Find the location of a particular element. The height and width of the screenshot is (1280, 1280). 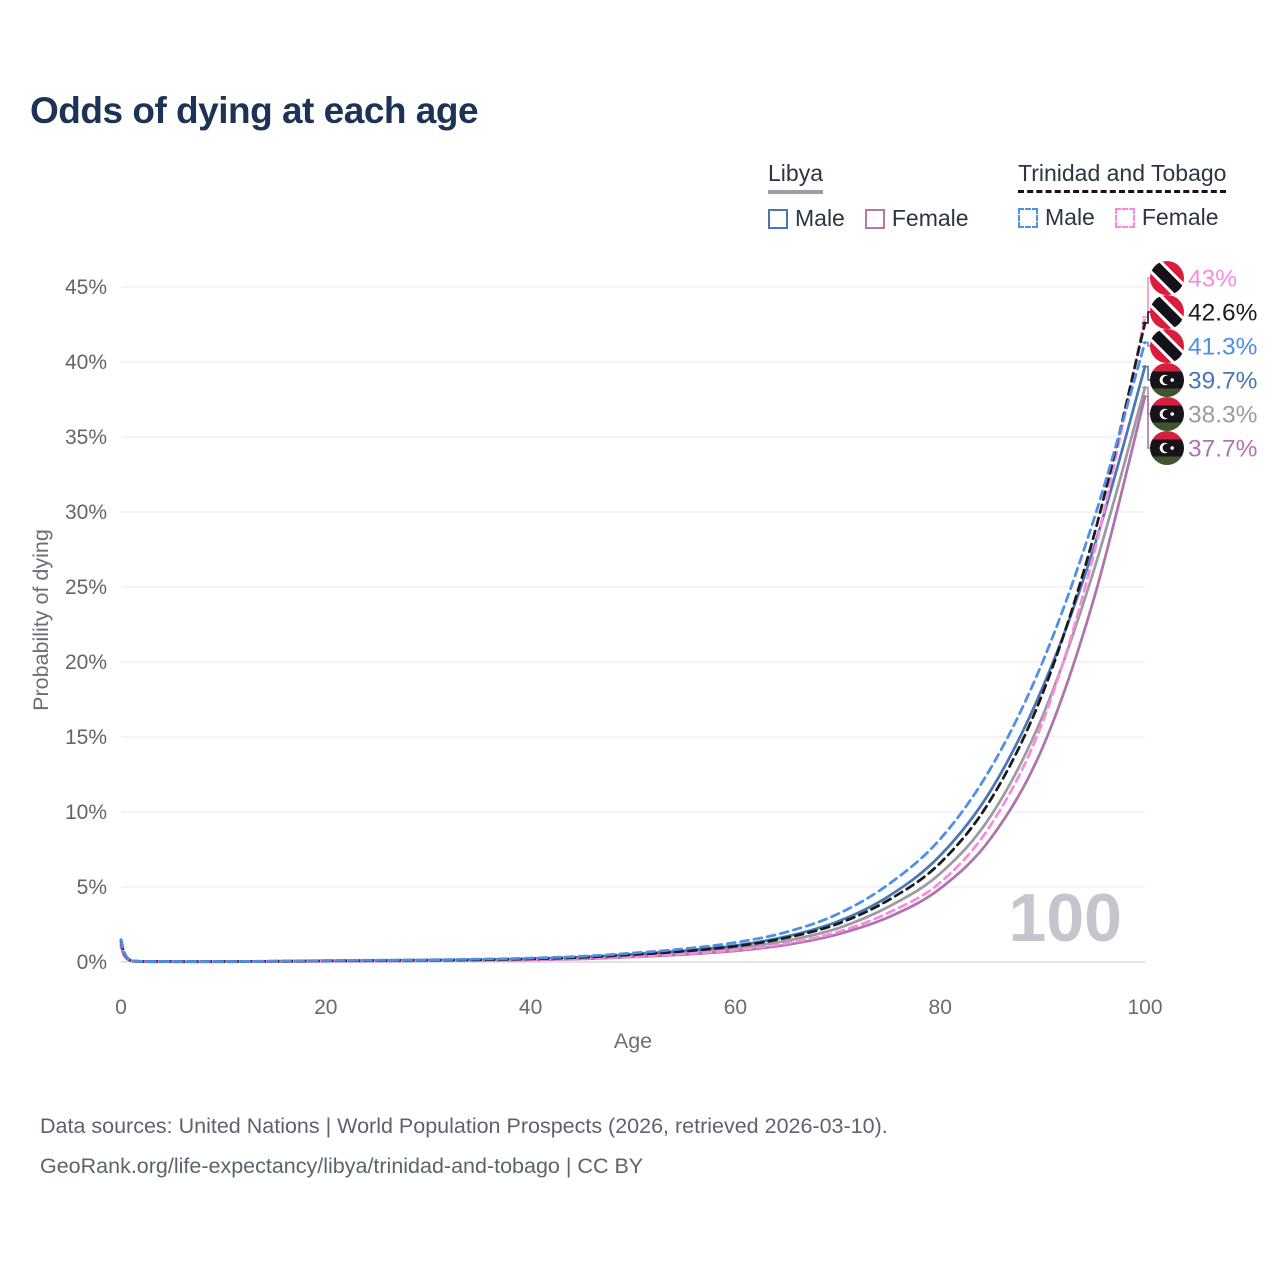

end-value-label-libya-both-sexes: 38.3% is located at coordinates (1222, 415).